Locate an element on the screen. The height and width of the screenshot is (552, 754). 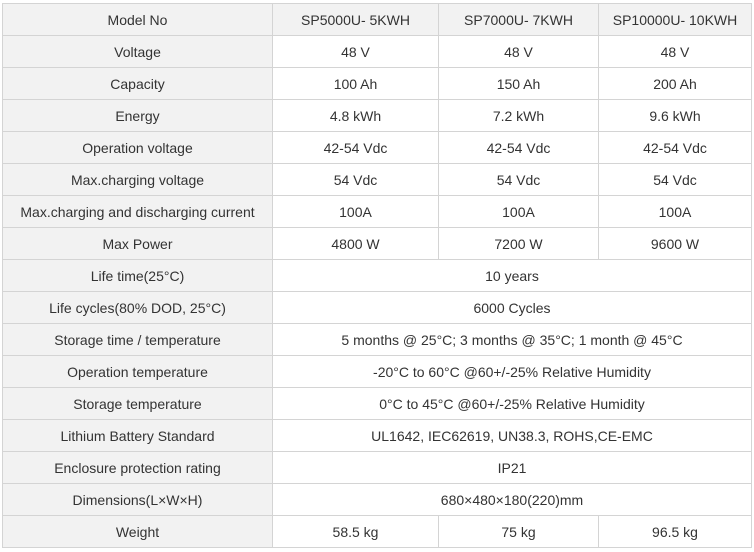
row-value: IP21 is located at coordinates (512, 467).